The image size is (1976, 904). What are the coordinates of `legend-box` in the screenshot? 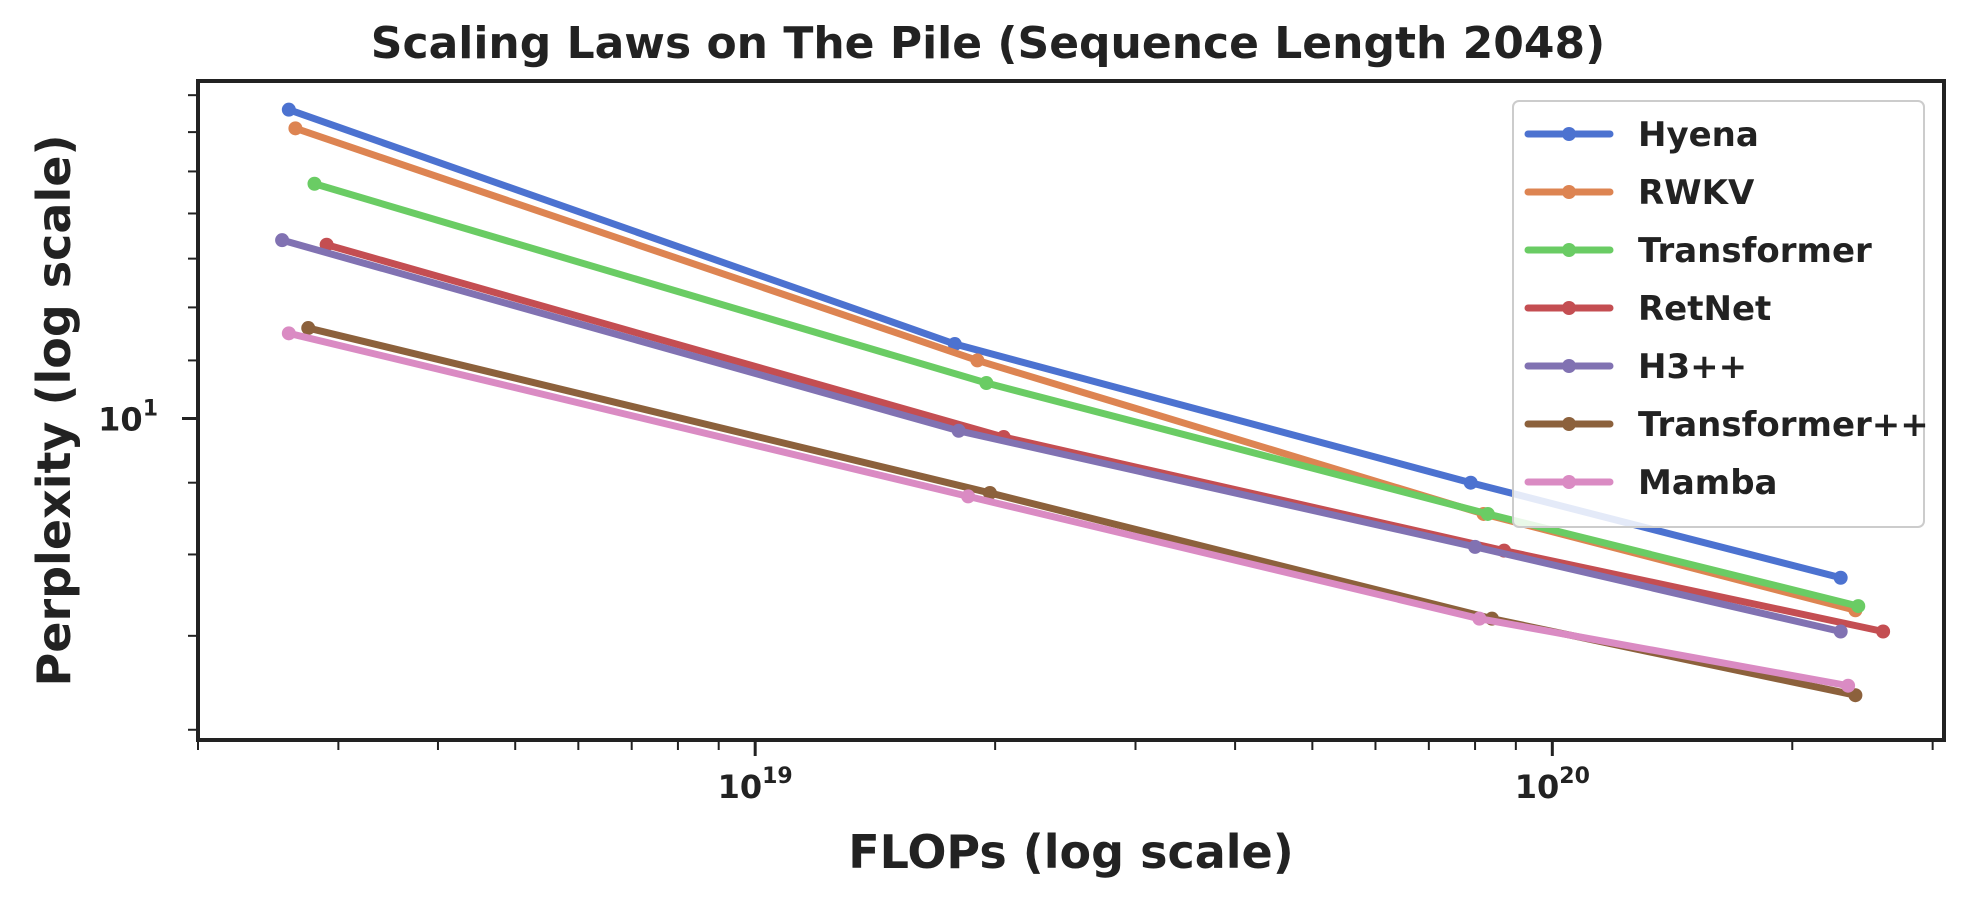 It's located at (1718, 314).